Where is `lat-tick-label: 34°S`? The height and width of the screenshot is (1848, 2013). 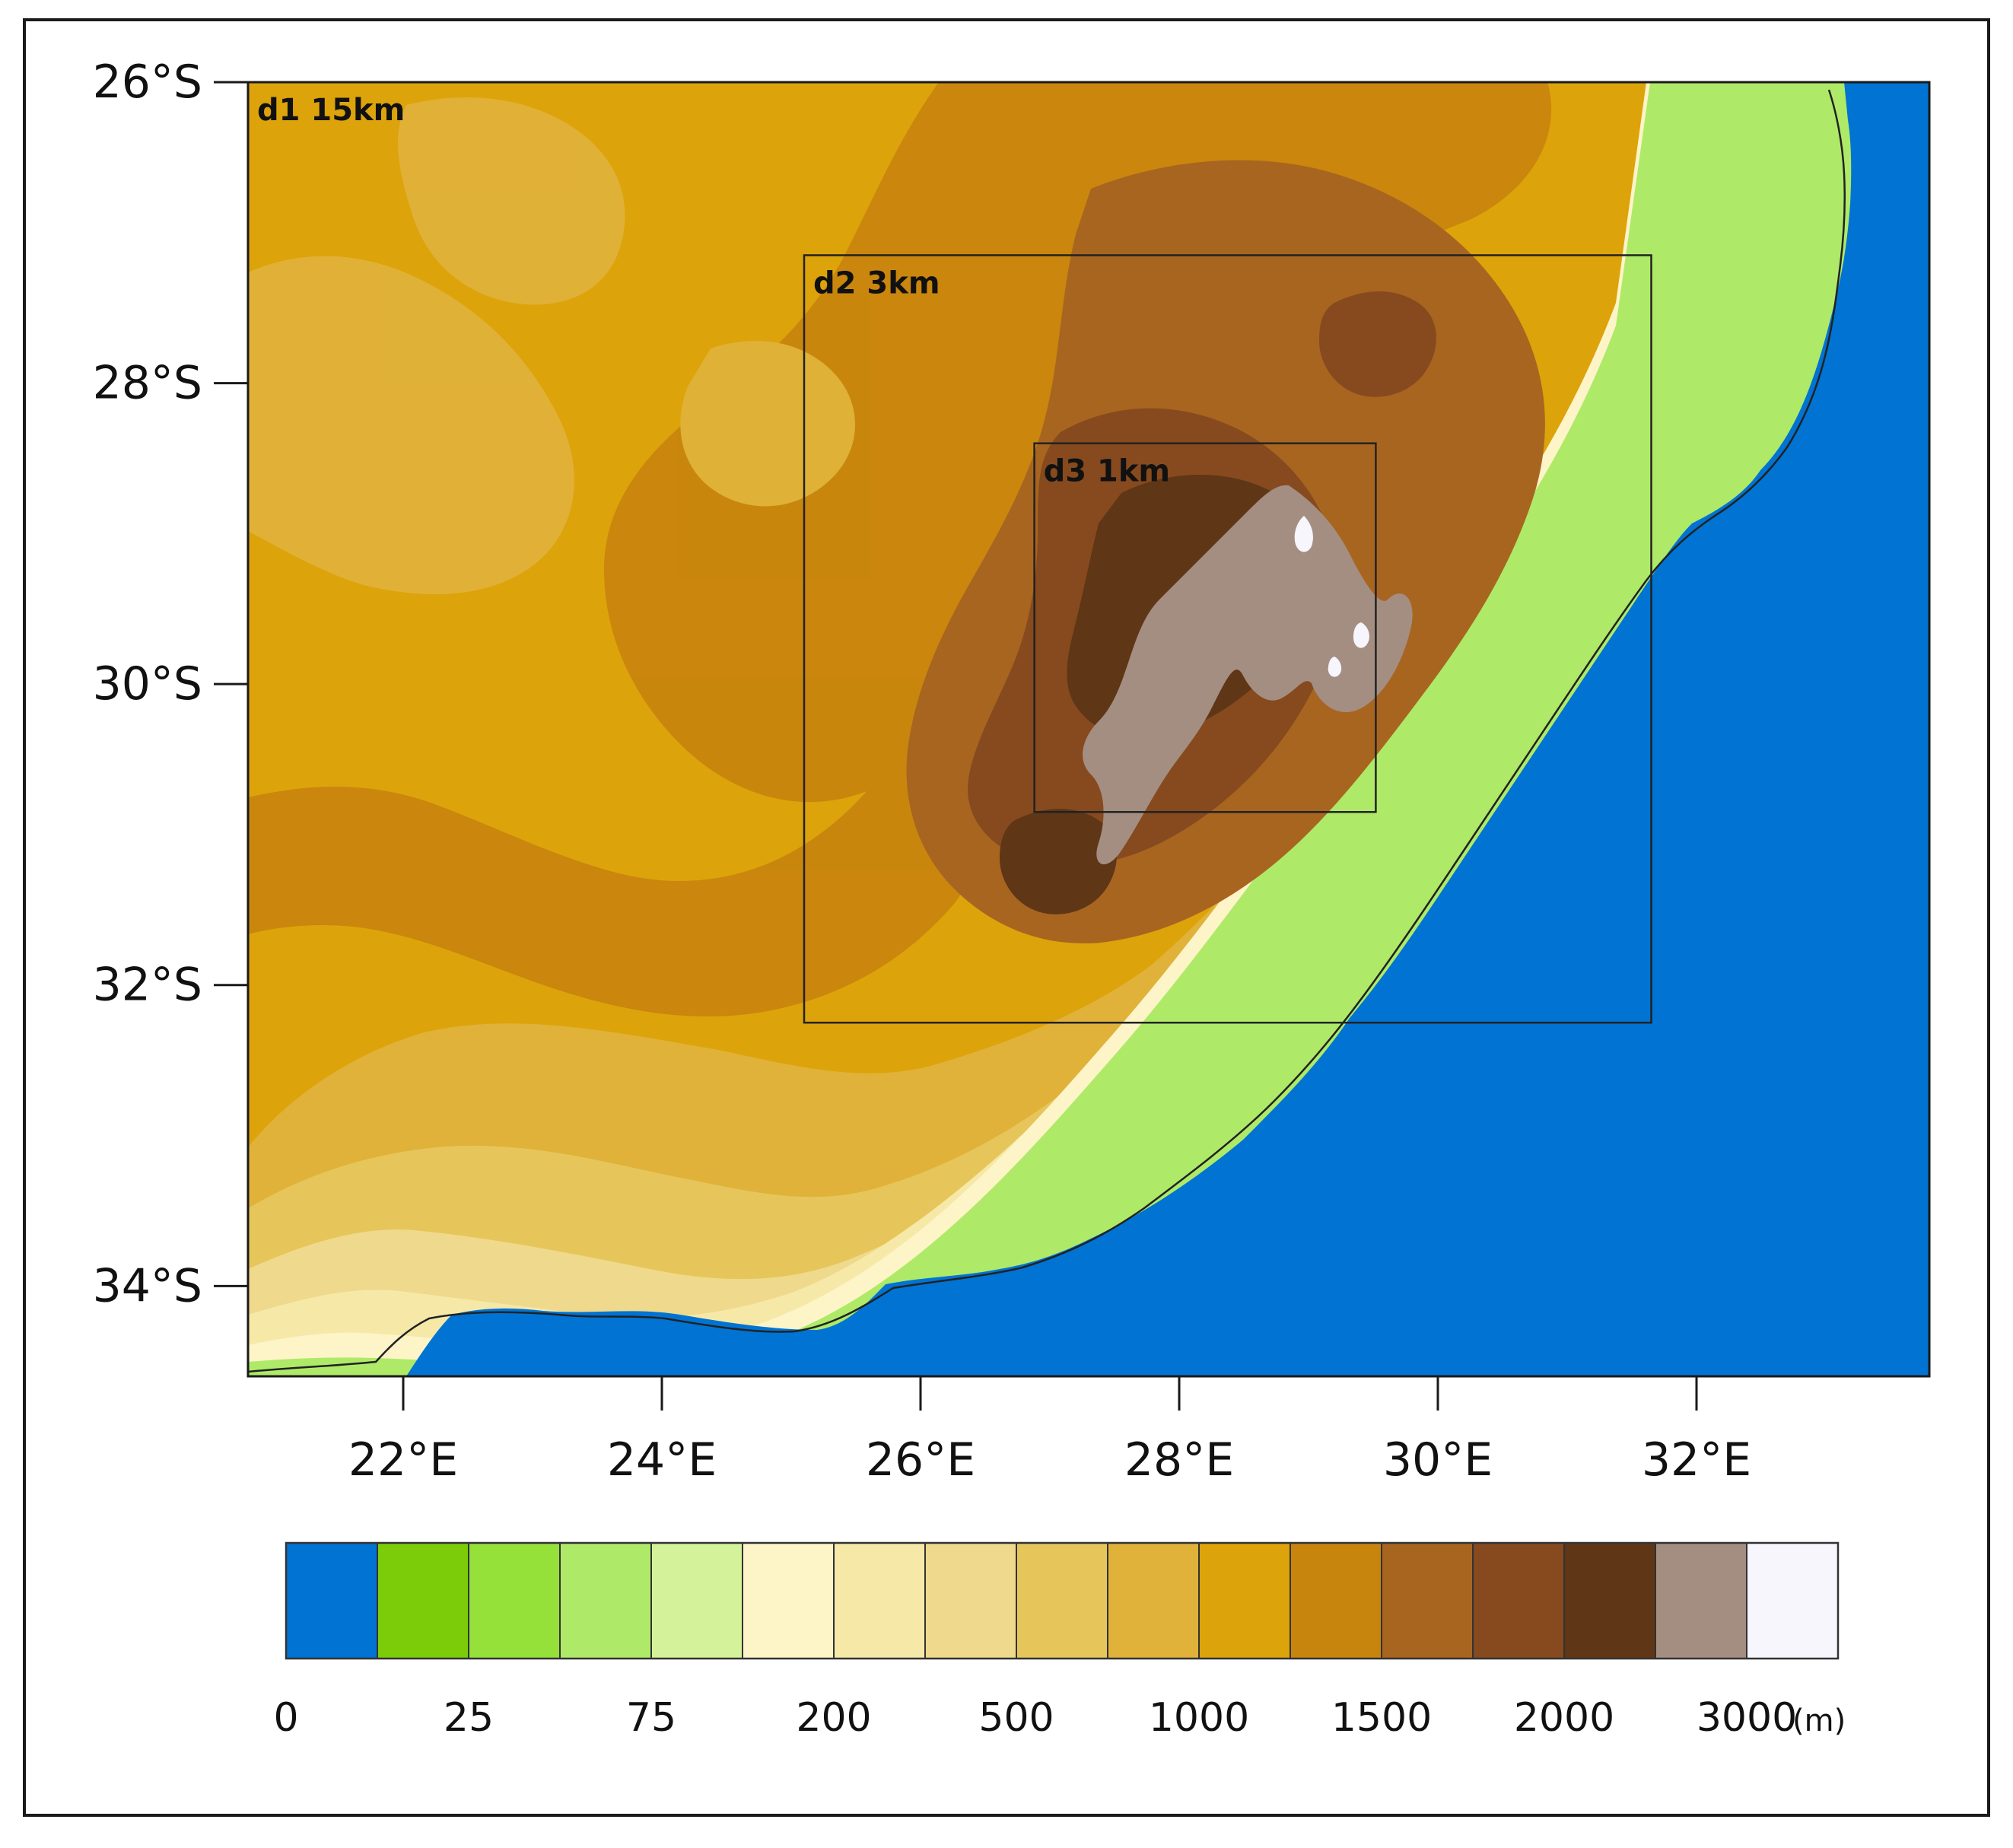
lat-tick-label: 34°S is located at coordinates (147, 1286).